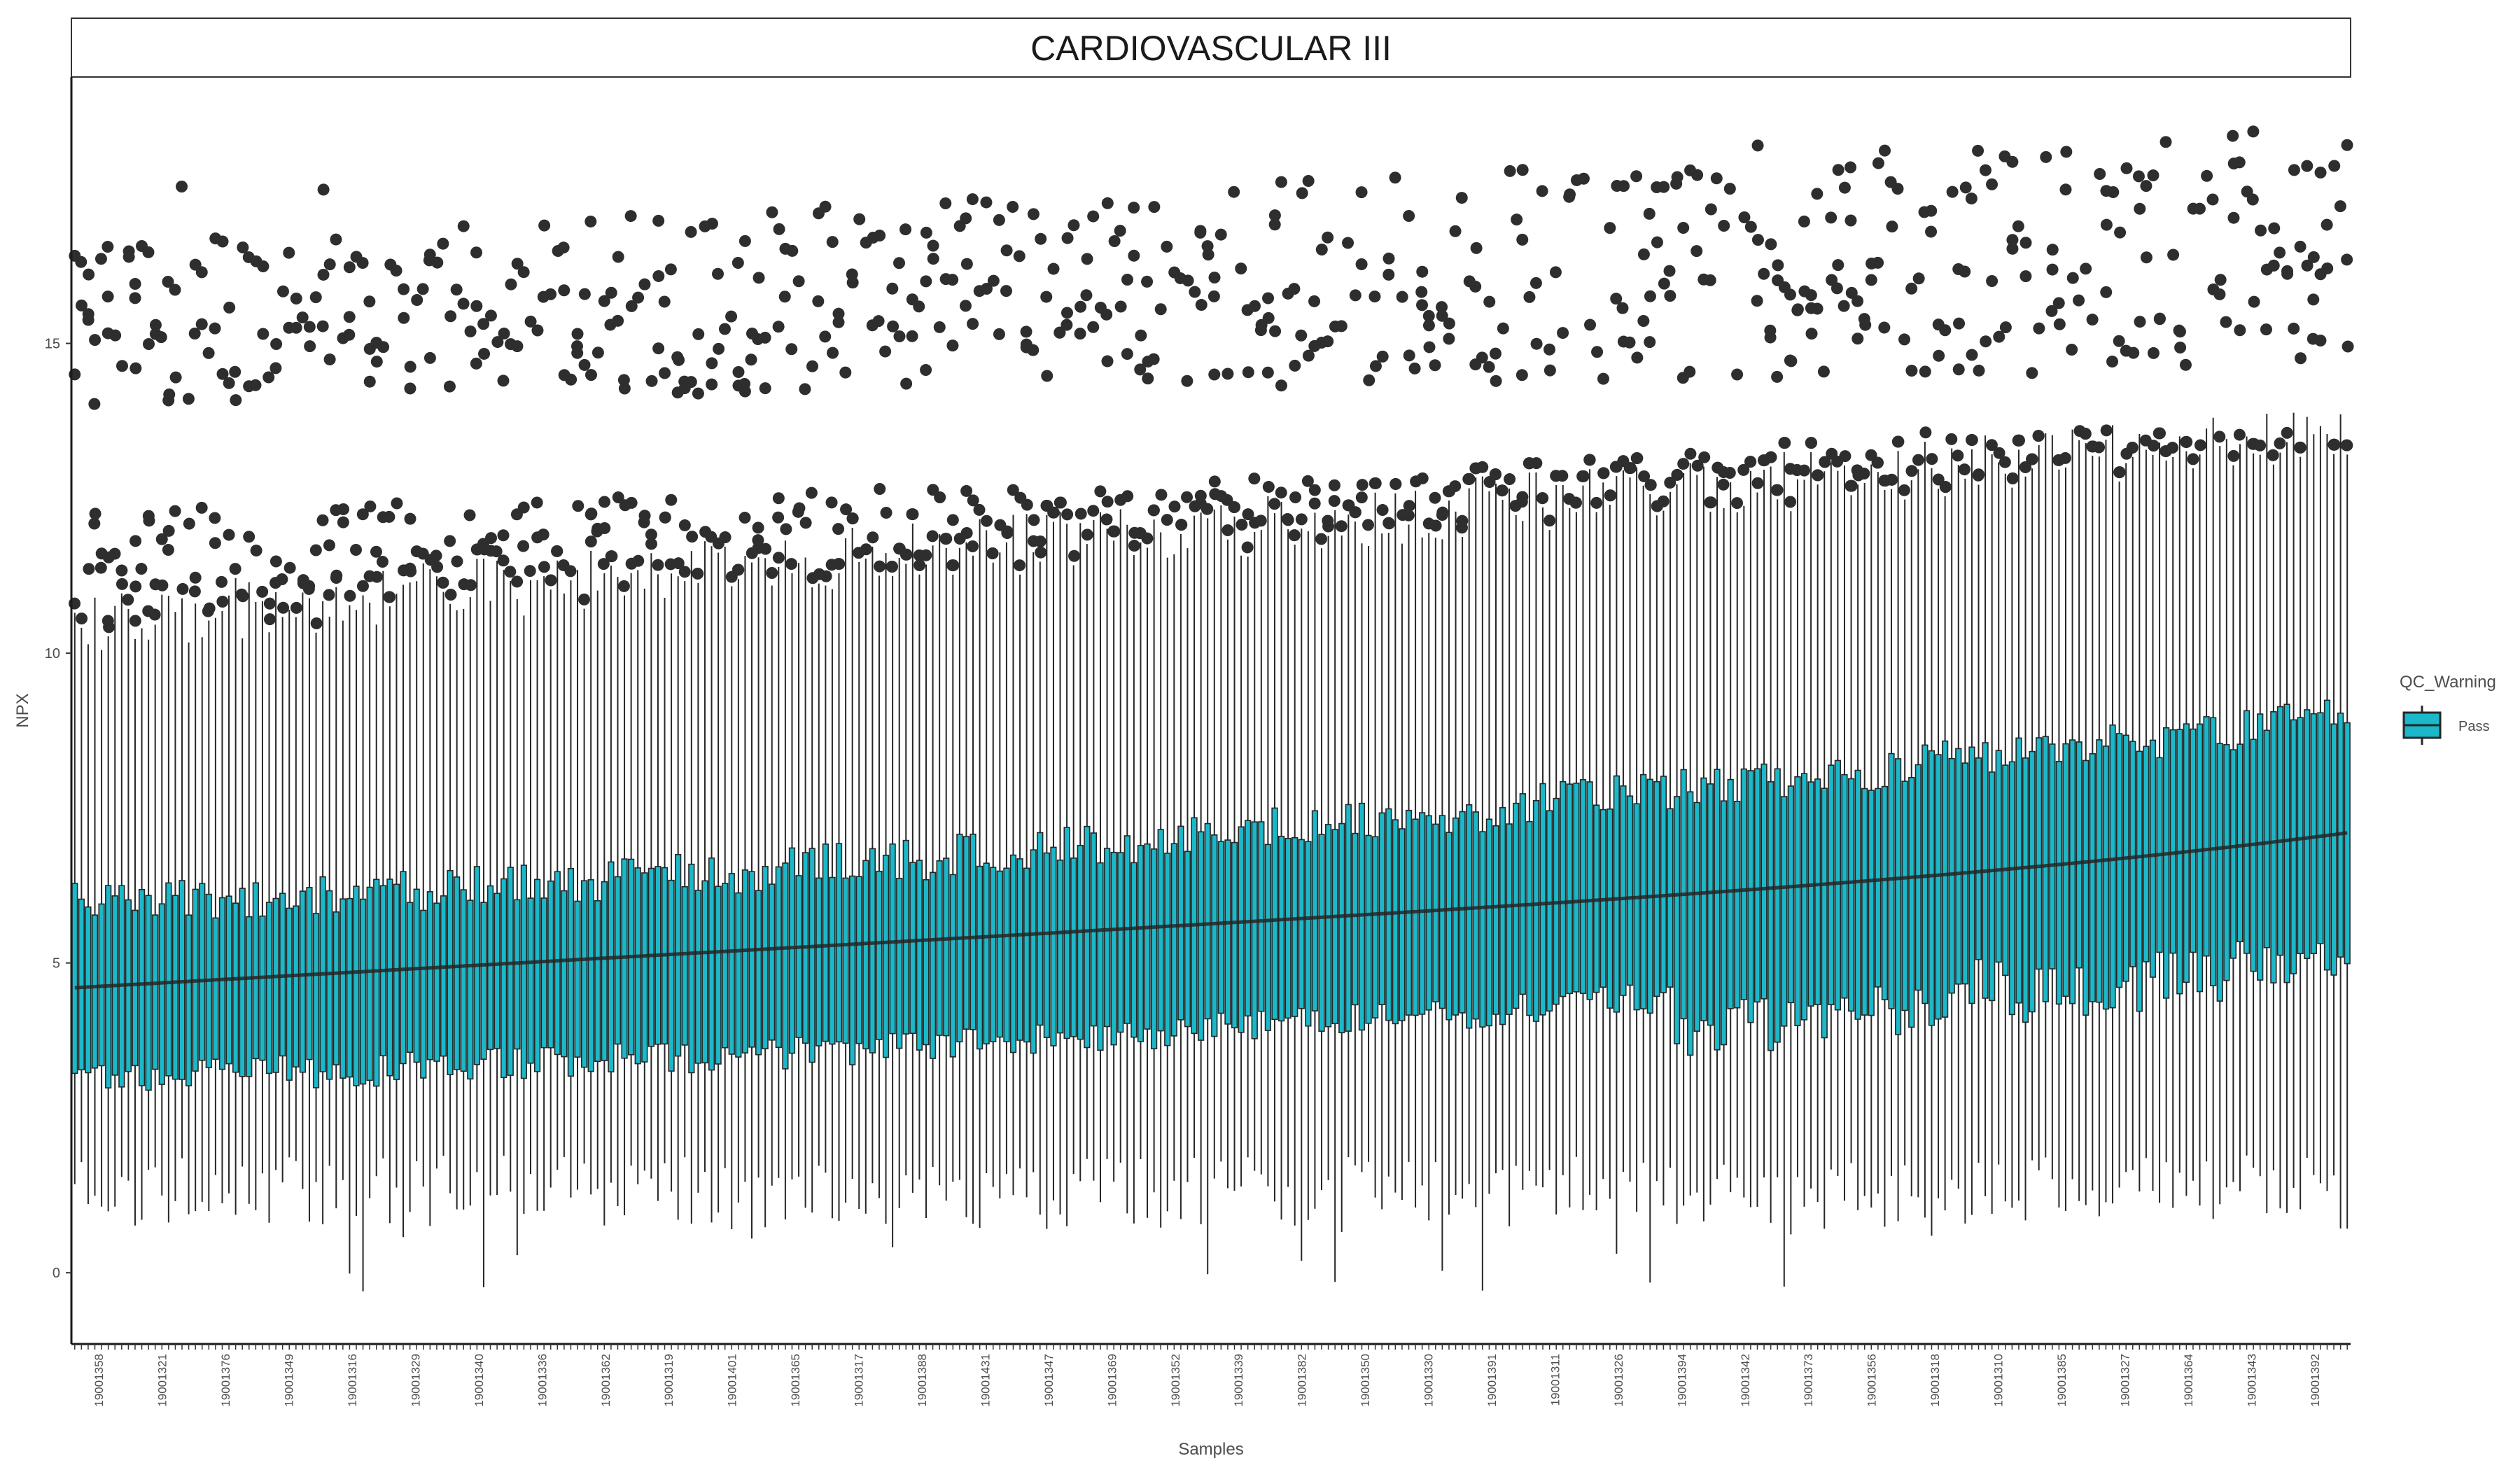  I want to click on x-tick-label: 19001356, so click(1872, 1380).